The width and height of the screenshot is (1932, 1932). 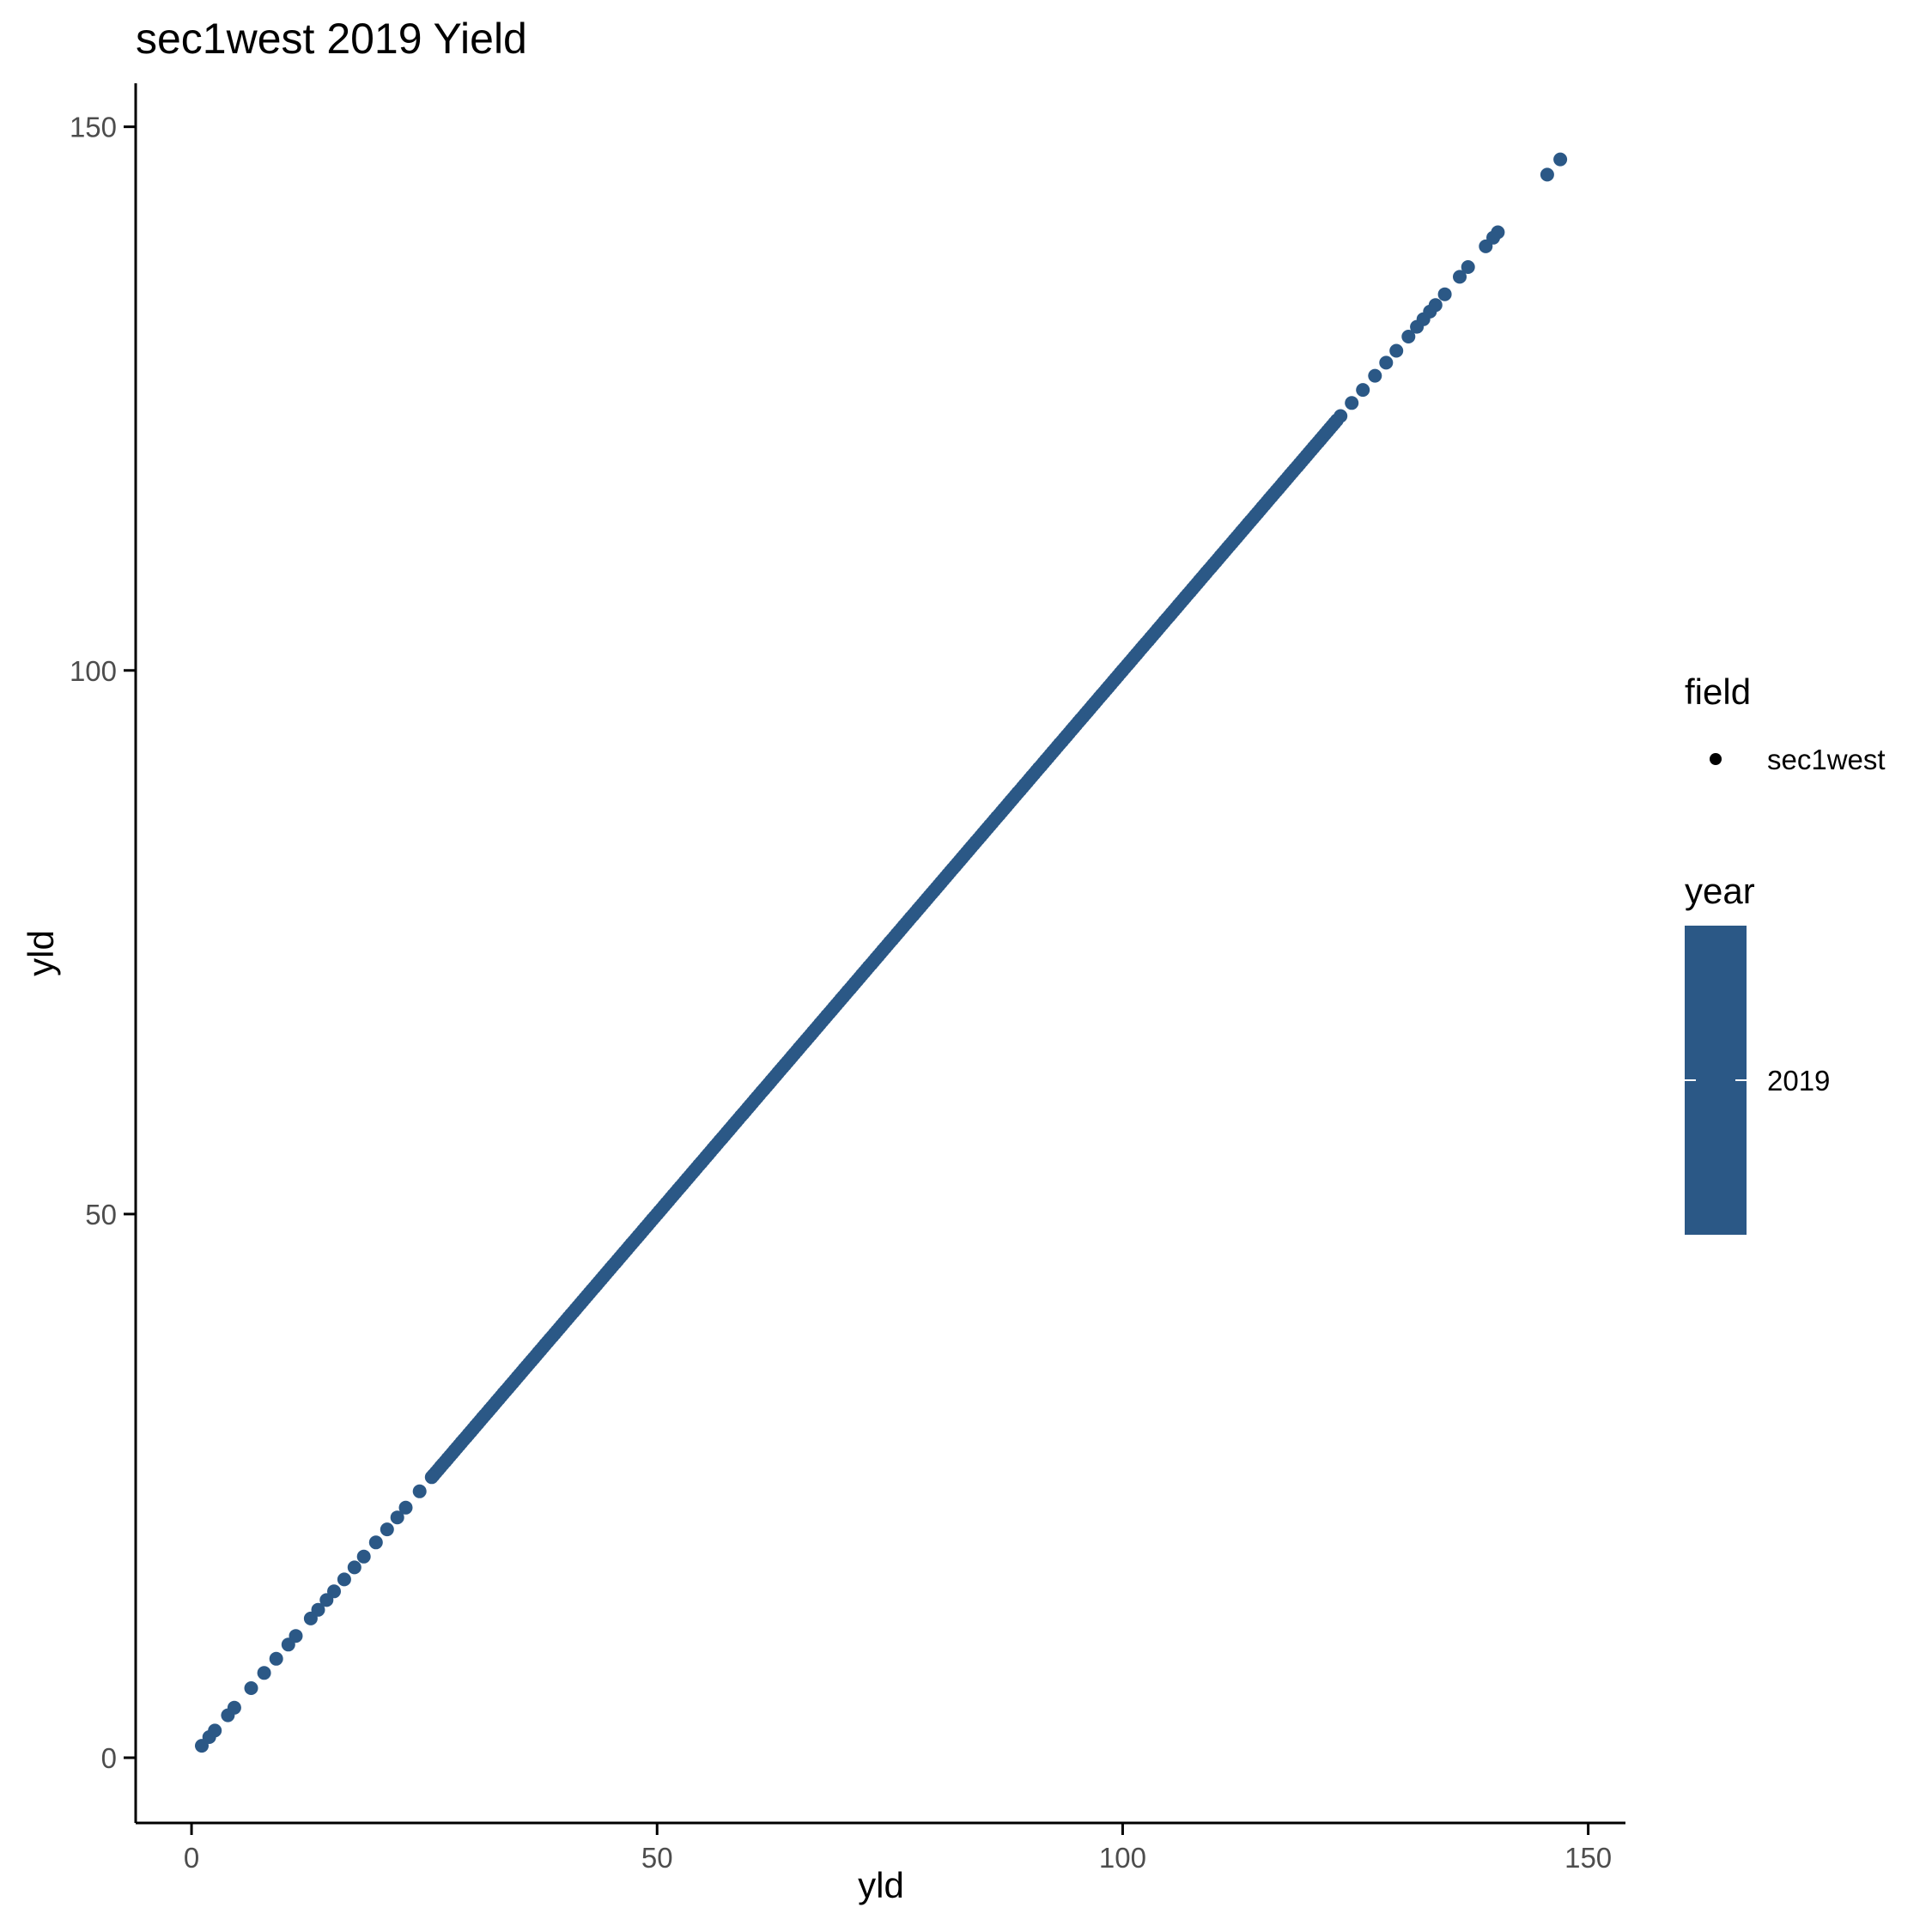 I want to click on legend-year-title: year, so click(x=1720, y=891).